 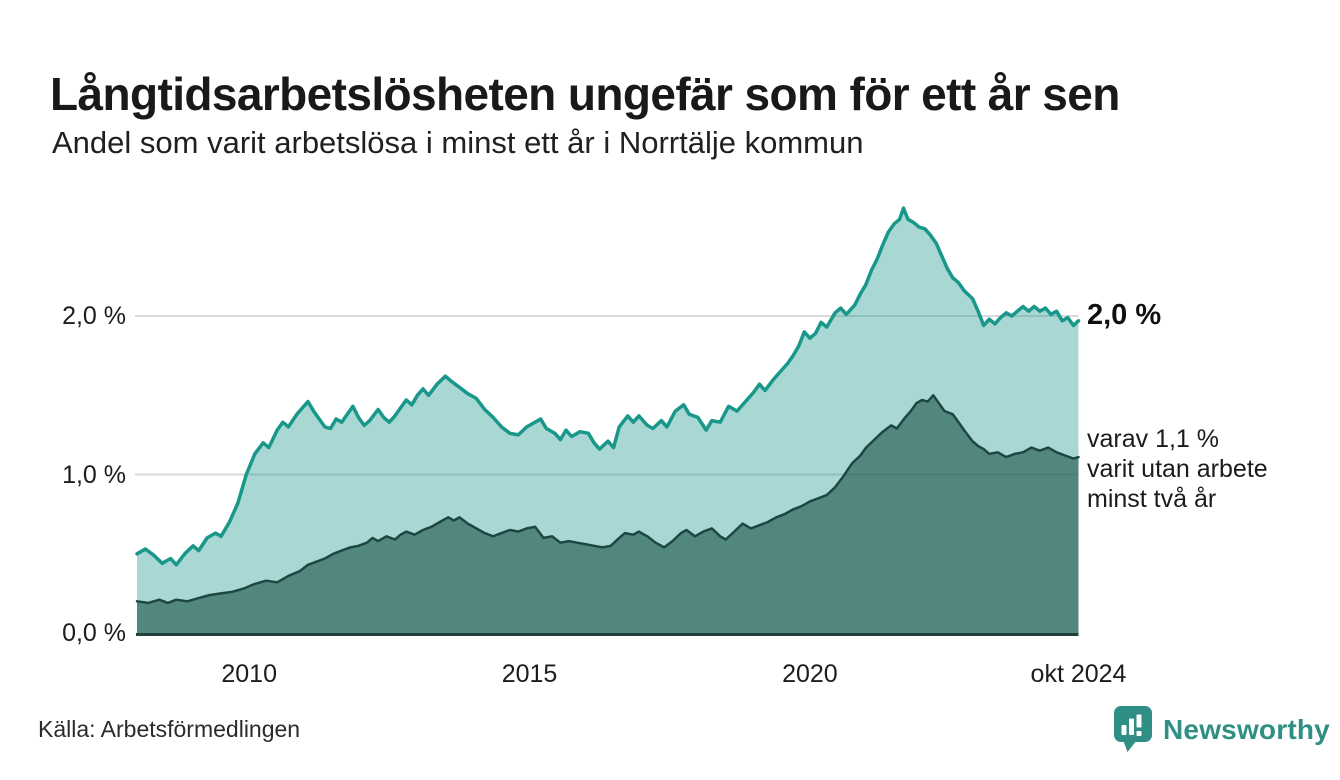 I want to click on end-value-label-total: 2,0 %, so click(x=1124, y=315).